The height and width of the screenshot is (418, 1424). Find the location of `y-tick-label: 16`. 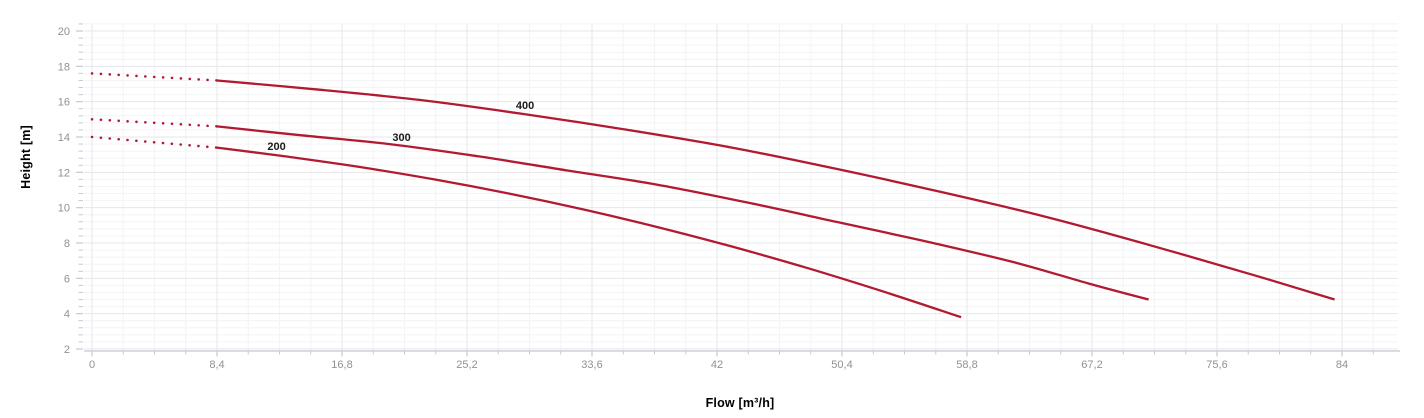

y-tick-label: 16 is located at coordinates (64, 103).